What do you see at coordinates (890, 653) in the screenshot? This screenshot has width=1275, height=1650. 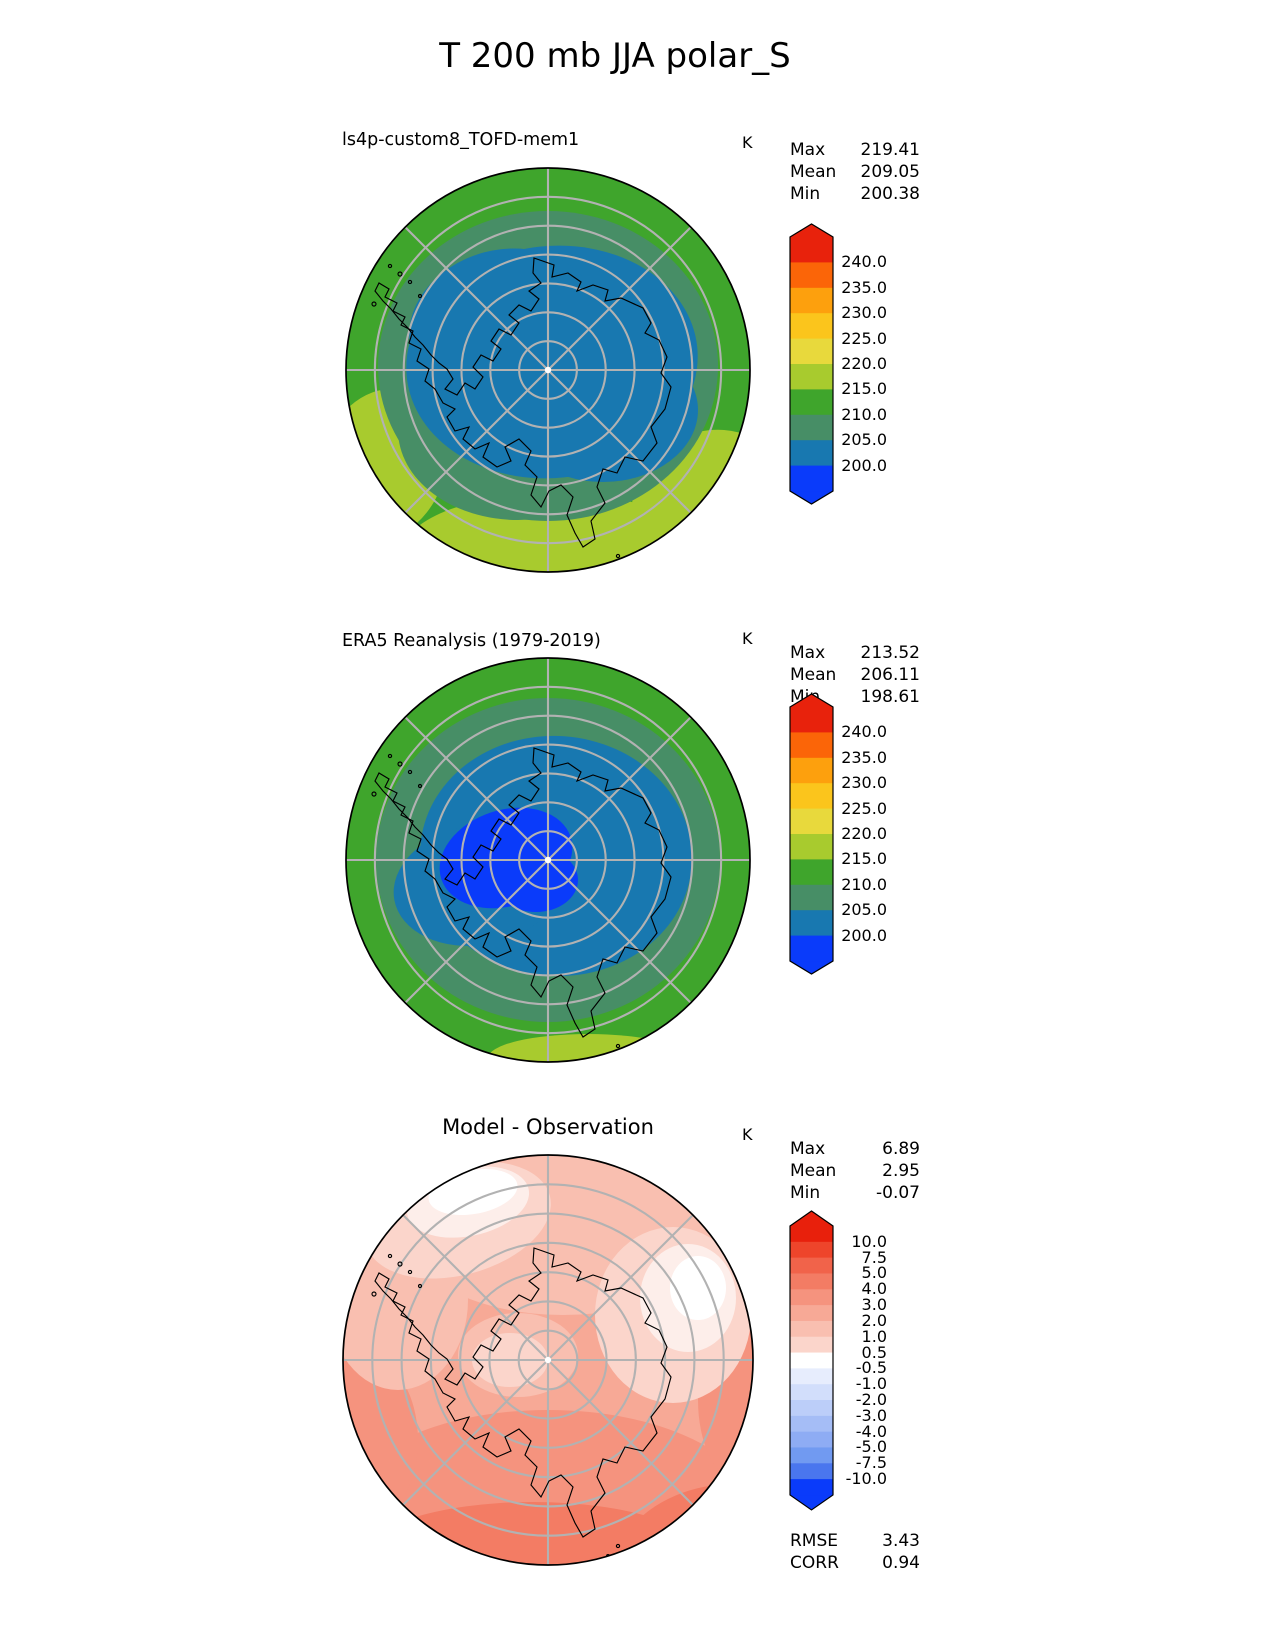 I see `panel2-stat-value: 213.52` at bounding box center [890, 653].